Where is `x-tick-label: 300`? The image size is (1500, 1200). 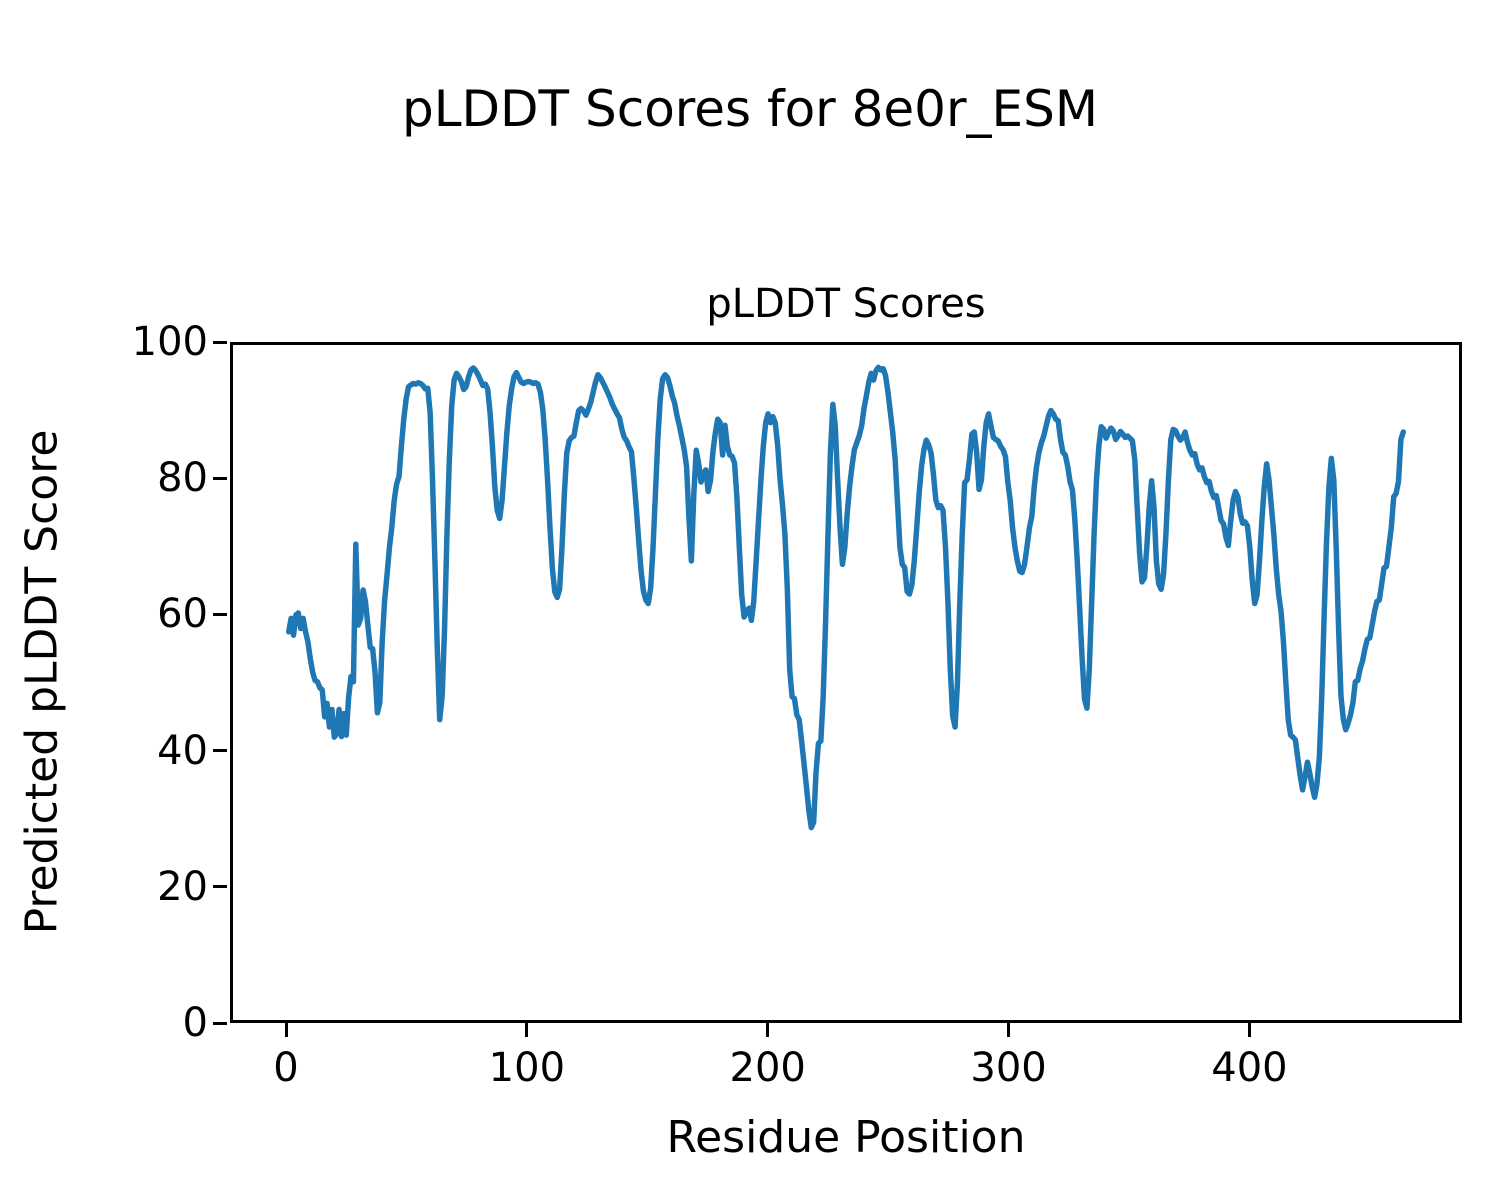
x-tick-label: 300 is located at coordinates (1008, 1068).